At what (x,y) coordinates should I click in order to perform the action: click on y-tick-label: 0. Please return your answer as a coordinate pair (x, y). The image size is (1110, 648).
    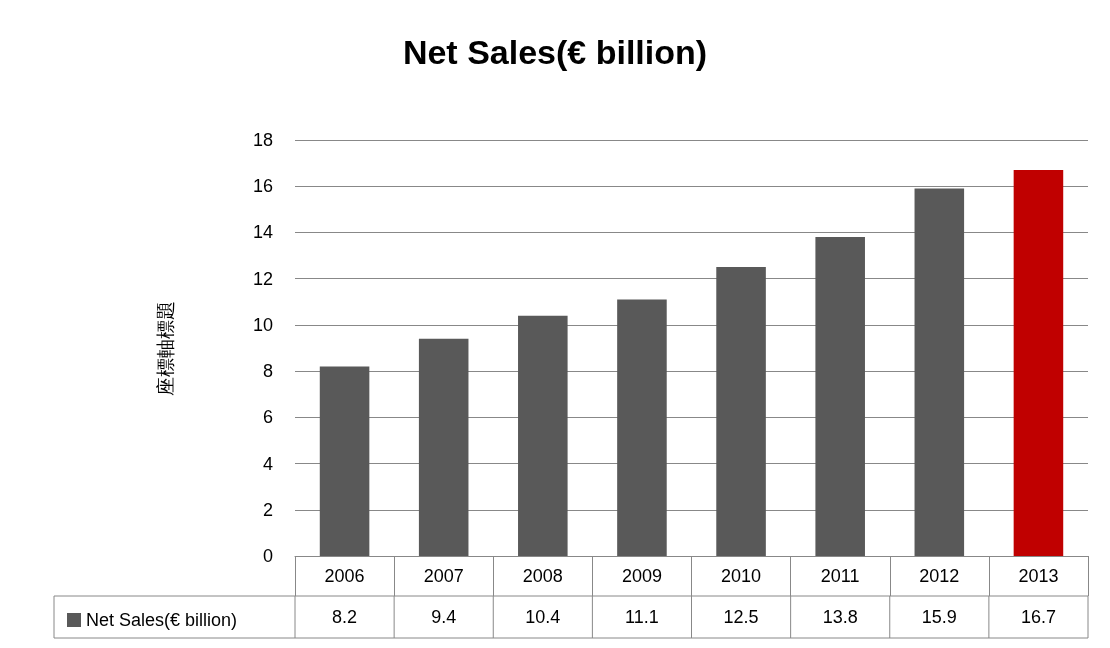
    Looking at the image, I should click on (267, 556).